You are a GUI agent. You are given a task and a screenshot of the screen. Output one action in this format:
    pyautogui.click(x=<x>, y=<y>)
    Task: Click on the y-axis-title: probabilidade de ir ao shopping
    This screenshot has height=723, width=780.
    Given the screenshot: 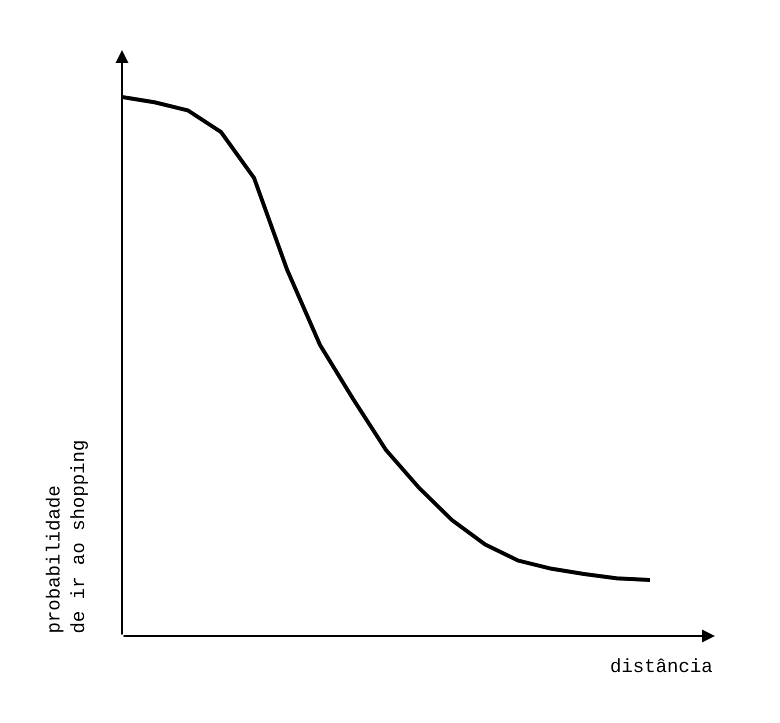 What is the action you would take?
    pyautogui.click(x=67, y=537)
    